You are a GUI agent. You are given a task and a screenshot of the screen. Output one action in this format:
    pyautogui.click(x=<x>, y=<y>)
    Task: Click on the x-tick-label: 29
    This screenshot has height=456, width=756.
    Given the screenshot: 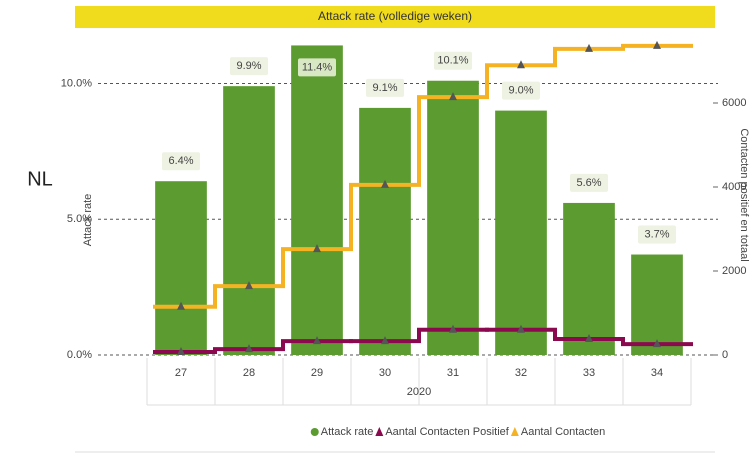 What is the action you would take?
    pyautogui.click(x=317, y=373)
    